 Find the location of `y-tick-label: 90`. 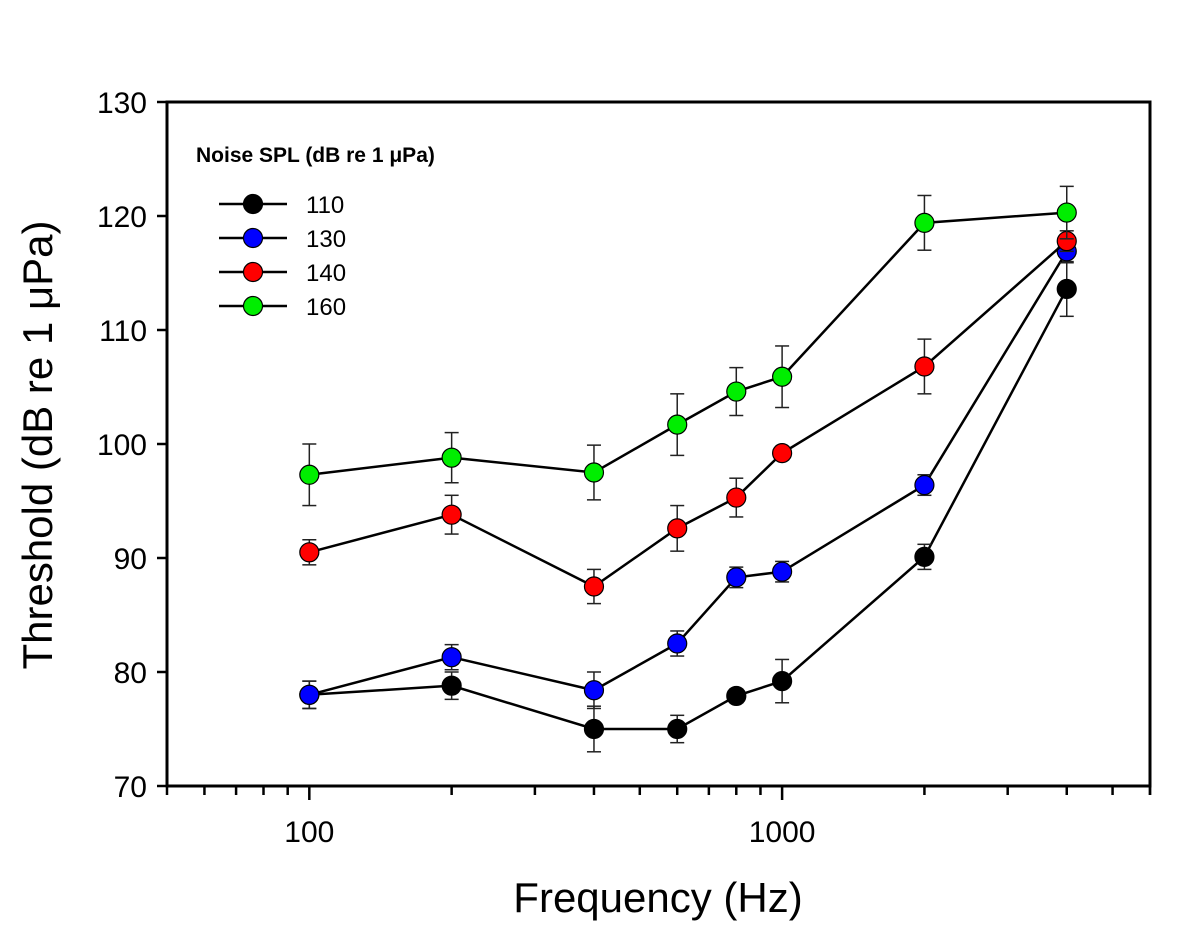

y-tick-label: 90 is located at coordinates (130, 559).